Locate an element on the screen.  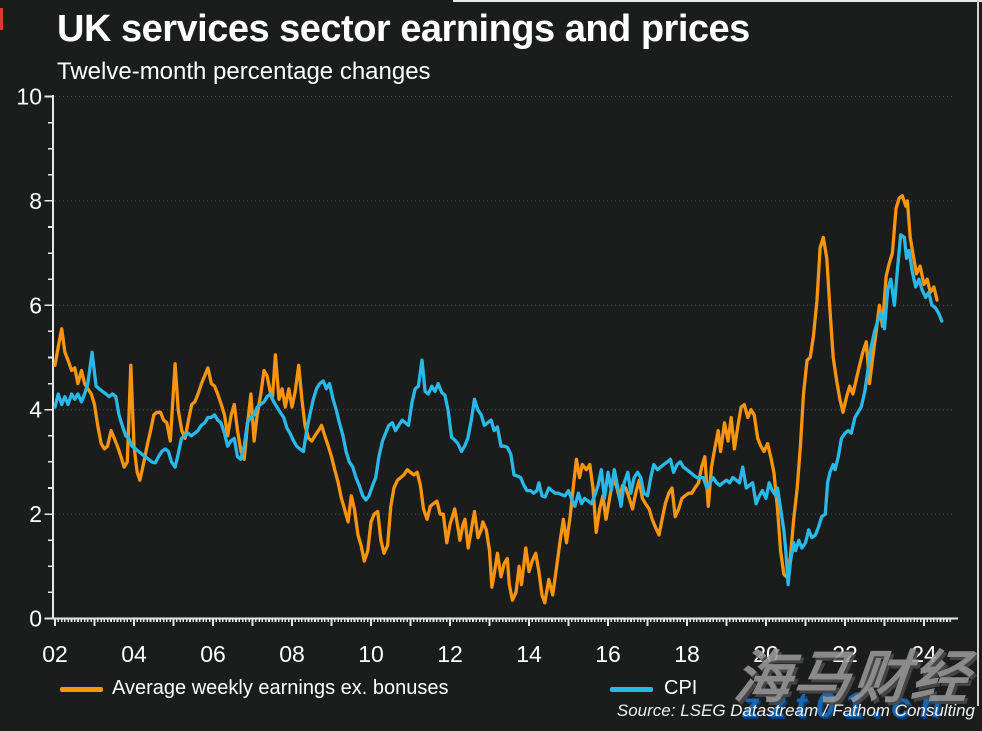
svg-text: 0 is located at coordinates (35, 619).